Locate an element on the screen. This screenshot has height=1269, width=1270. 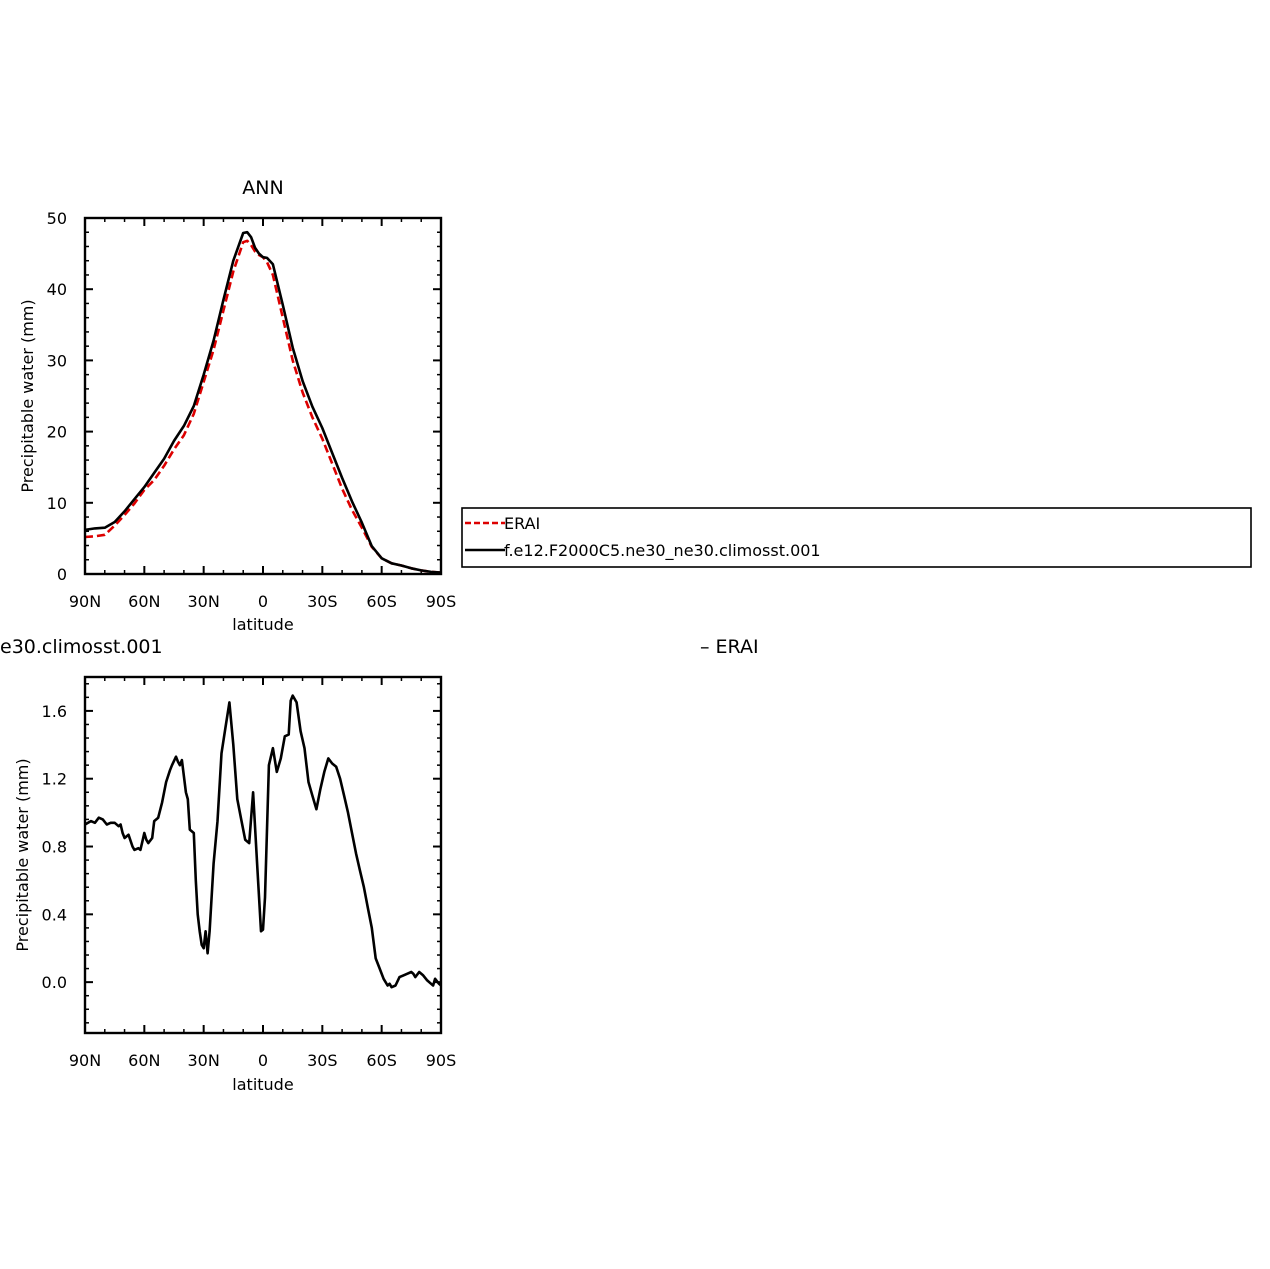
top-x-tick-label: 90S is located at coordinates (441, 601).